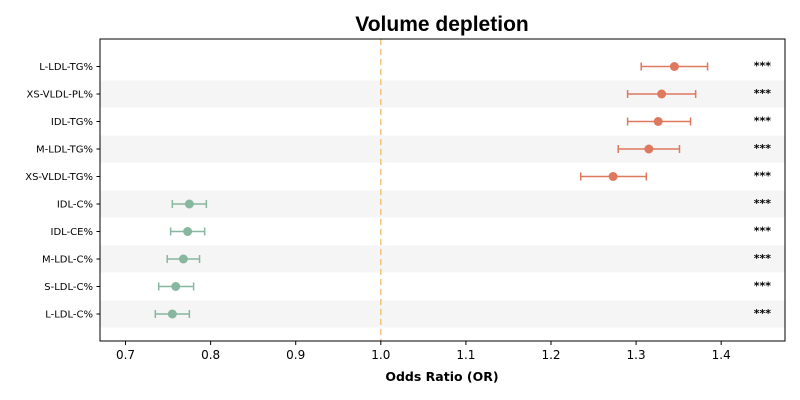 This screenshot has width=800, height=400. Describe the element at coordinates (423, 351) in the screenshot. I see `x-axis: 0.7 0.8 0.9 1.0 1.1 1.2 1.3 1.4` at that location.